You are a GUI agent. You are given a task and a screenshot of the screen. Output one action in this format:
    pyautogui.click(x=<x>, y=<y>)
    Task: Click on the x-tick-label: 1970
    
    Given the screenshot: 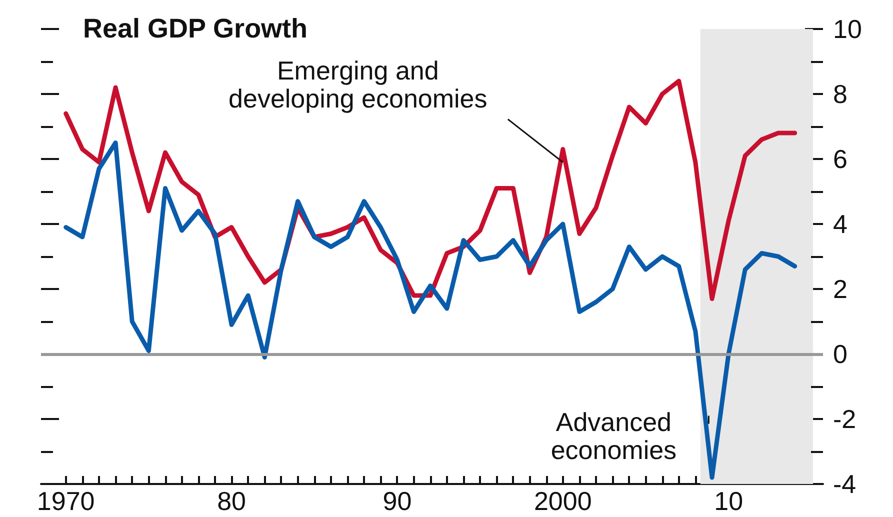 What is the action you would take?
    pyautogui.click(x=65, y=501)
    